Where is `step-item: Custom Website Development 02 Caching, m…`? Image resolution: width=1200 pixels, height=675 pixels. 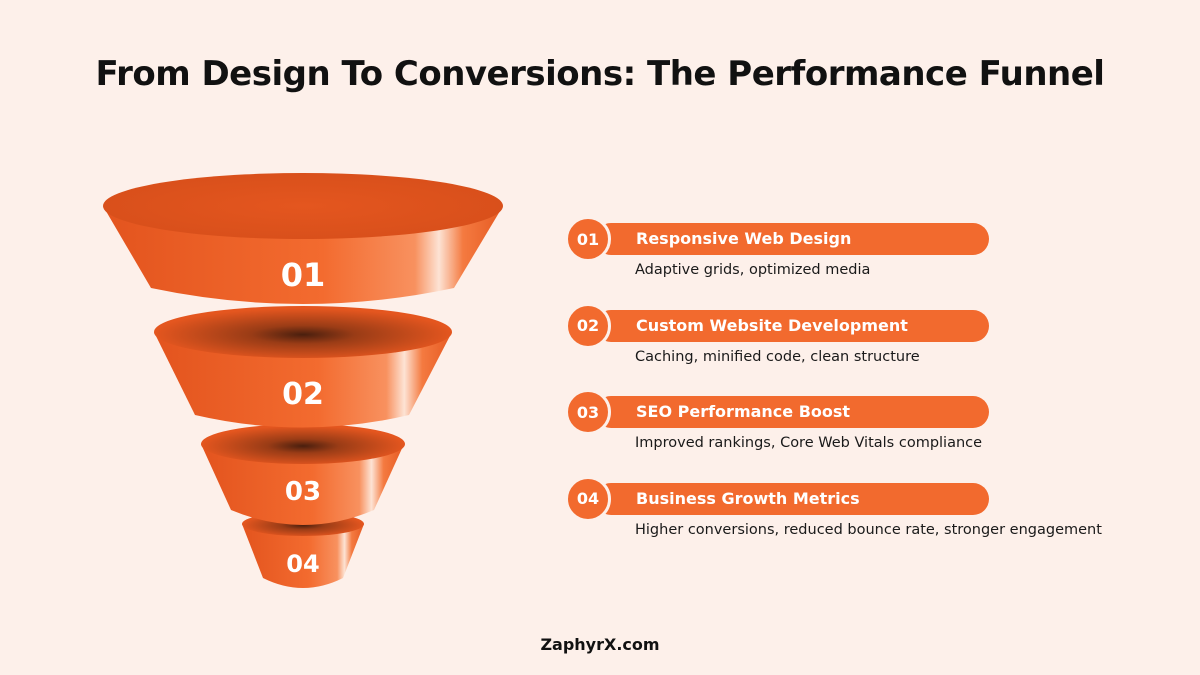 step-item: Custom Website Development 02 Caching, m… is located at coordinates (865, 346).